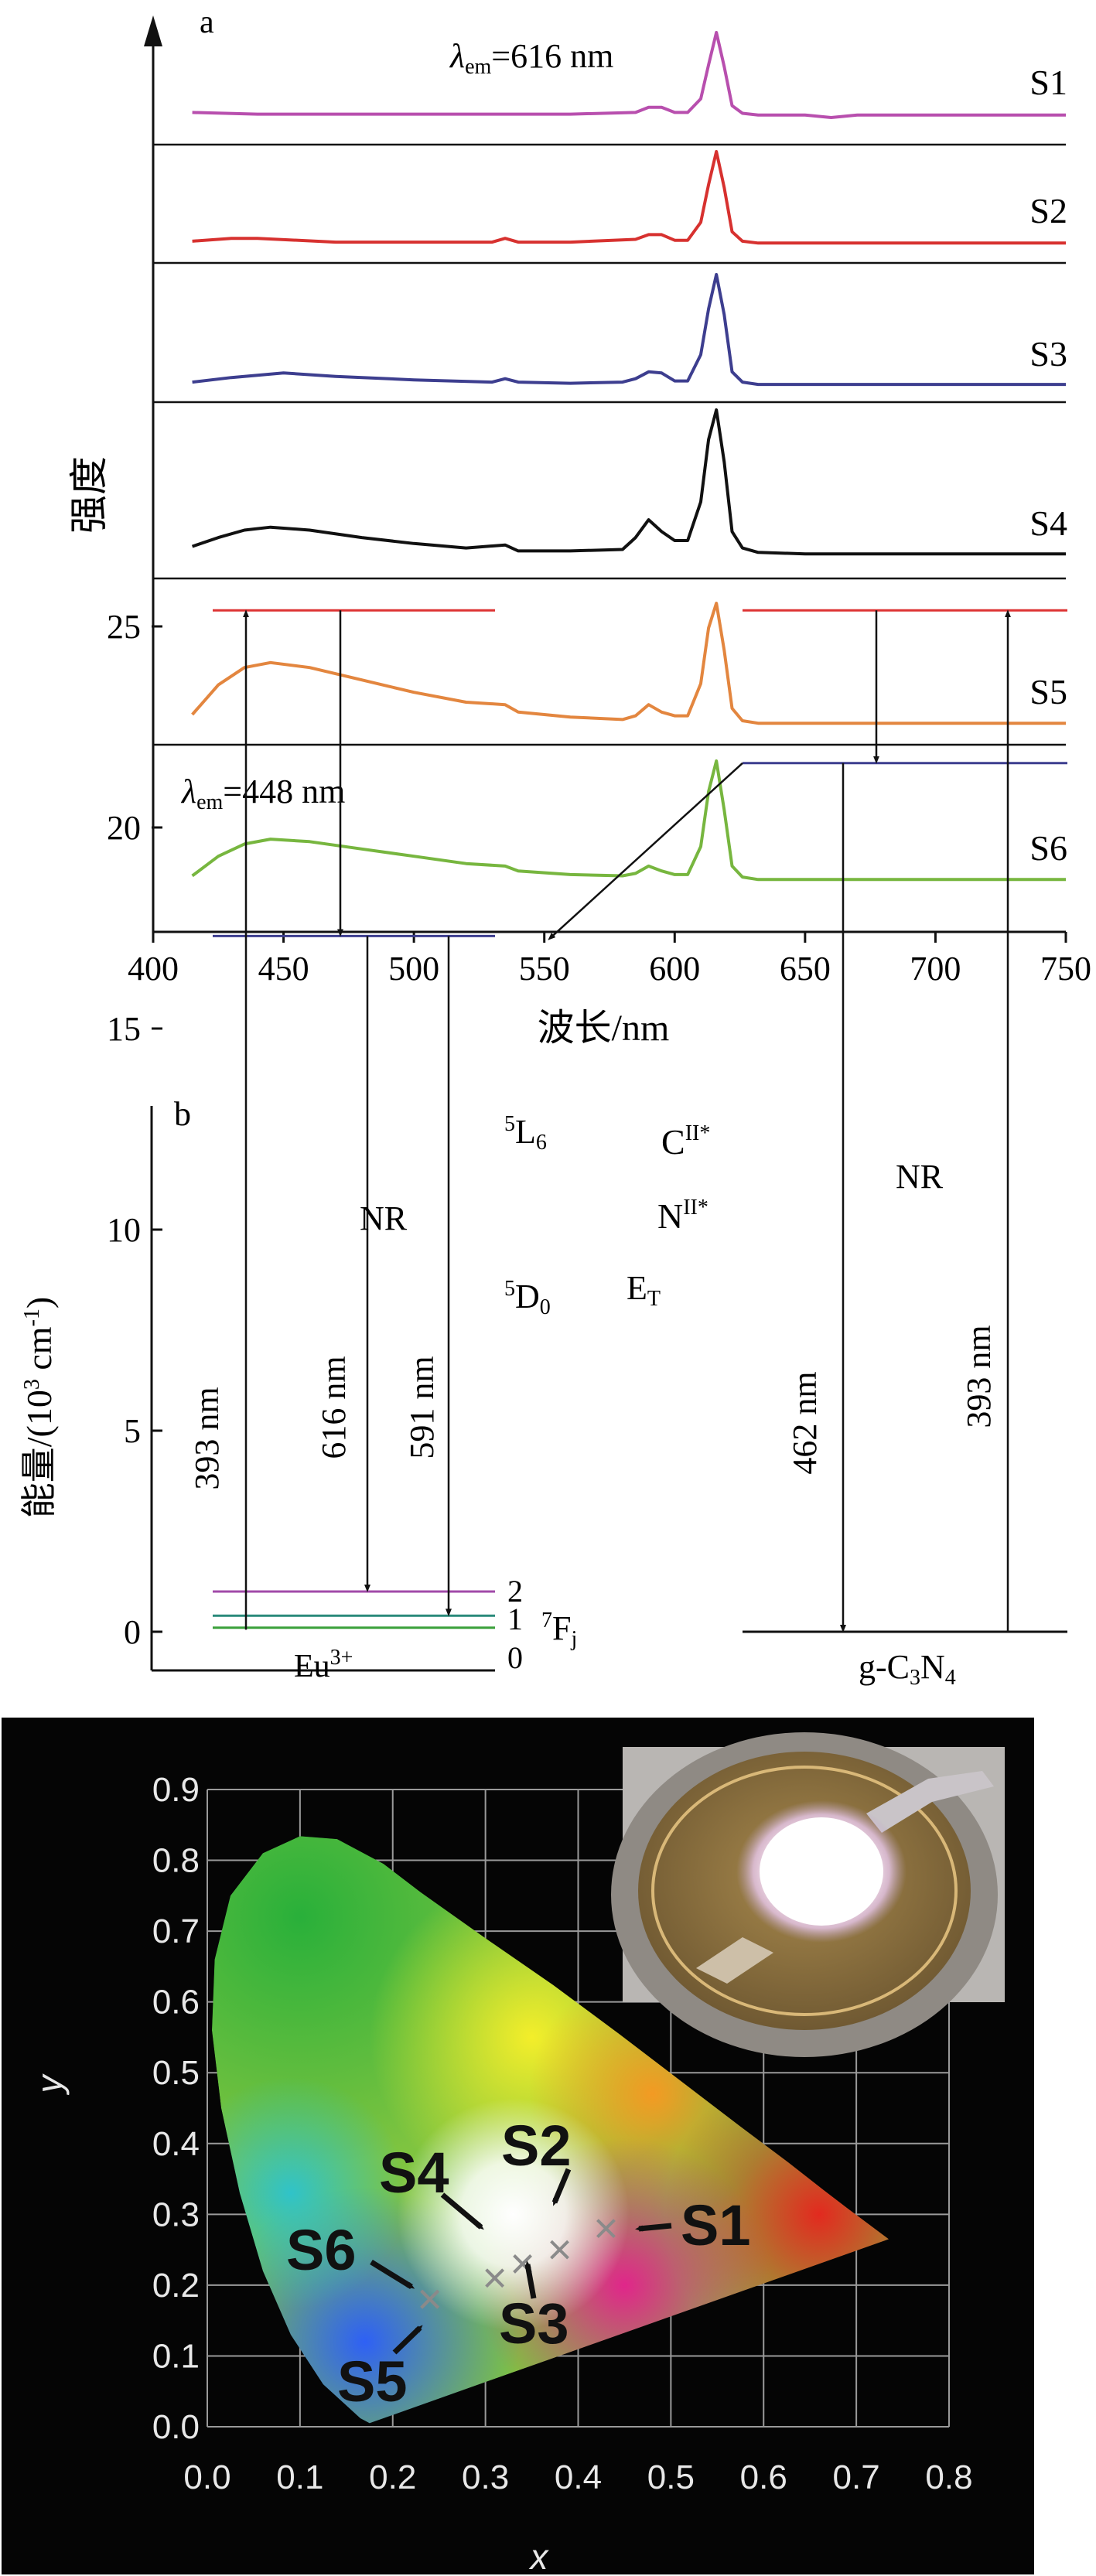 This screenshot has height=2576, width=1096. What do you see at coordinates (544, 969) in the screenshot?
I see `x-tick-label-550: 550` at bounding box center [544, 969].